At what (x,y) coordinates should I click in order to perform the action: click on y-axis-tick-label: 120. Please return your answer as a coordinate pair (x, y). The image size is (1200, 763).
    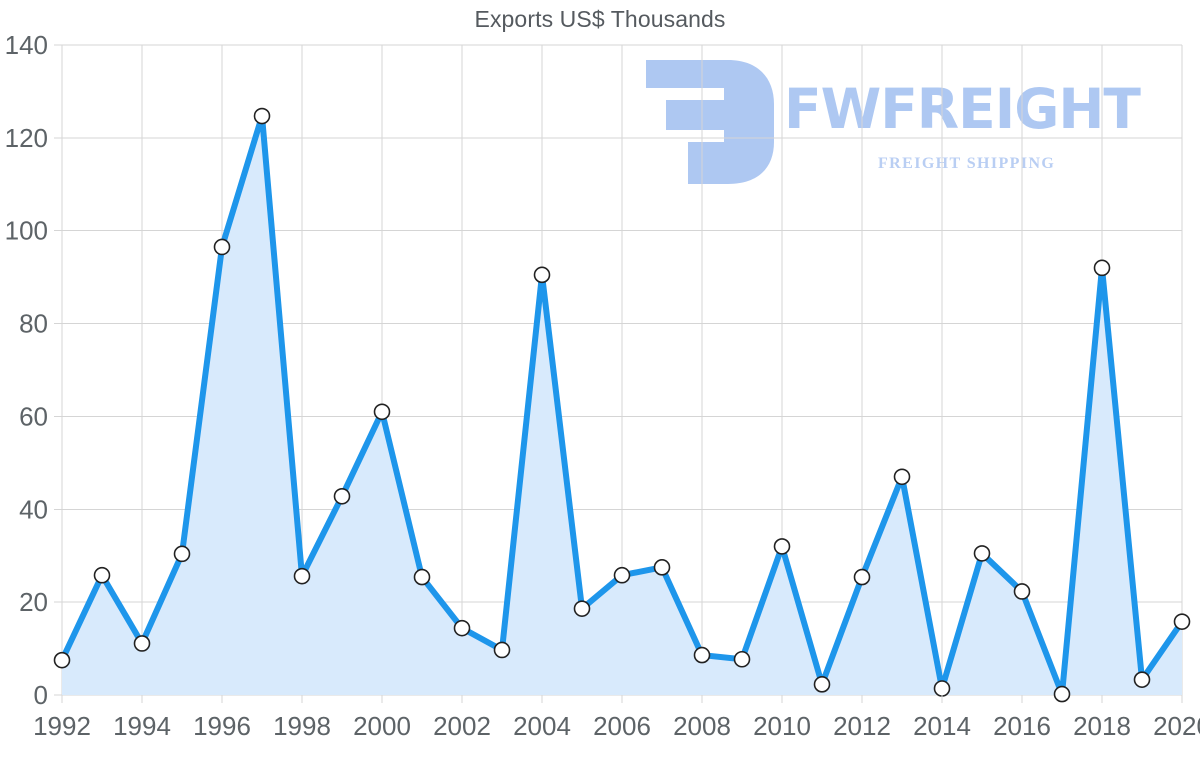
    Looking at the image, I should click on (26, 138).